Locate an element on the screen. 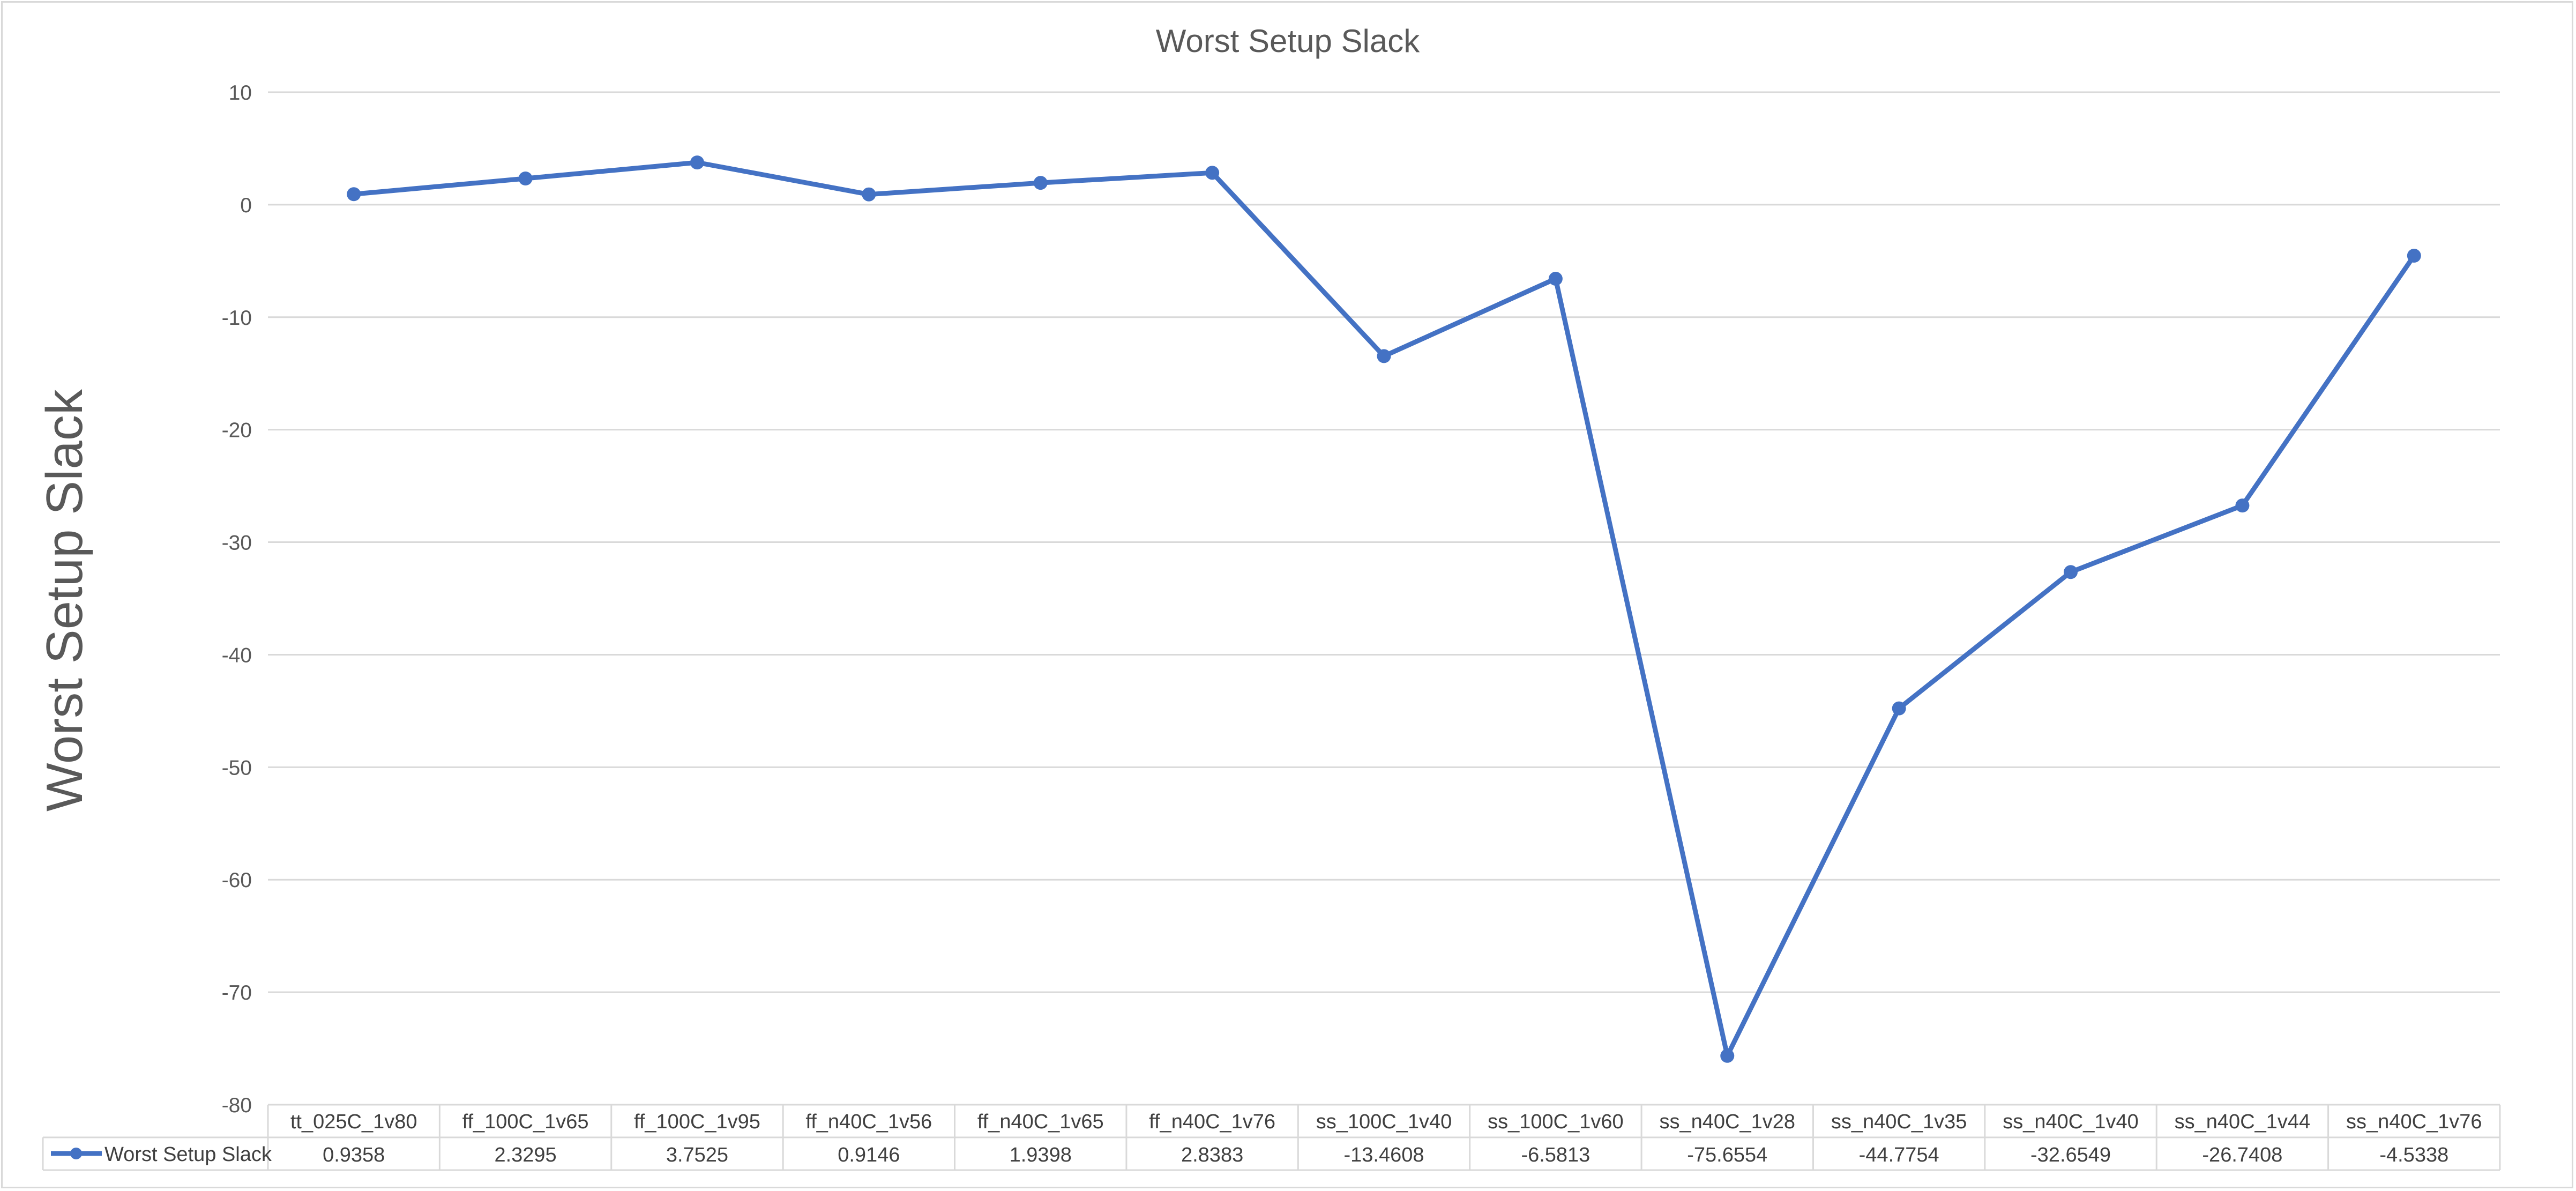  y-tick-label: 0 is located at coordinates (246, 206).